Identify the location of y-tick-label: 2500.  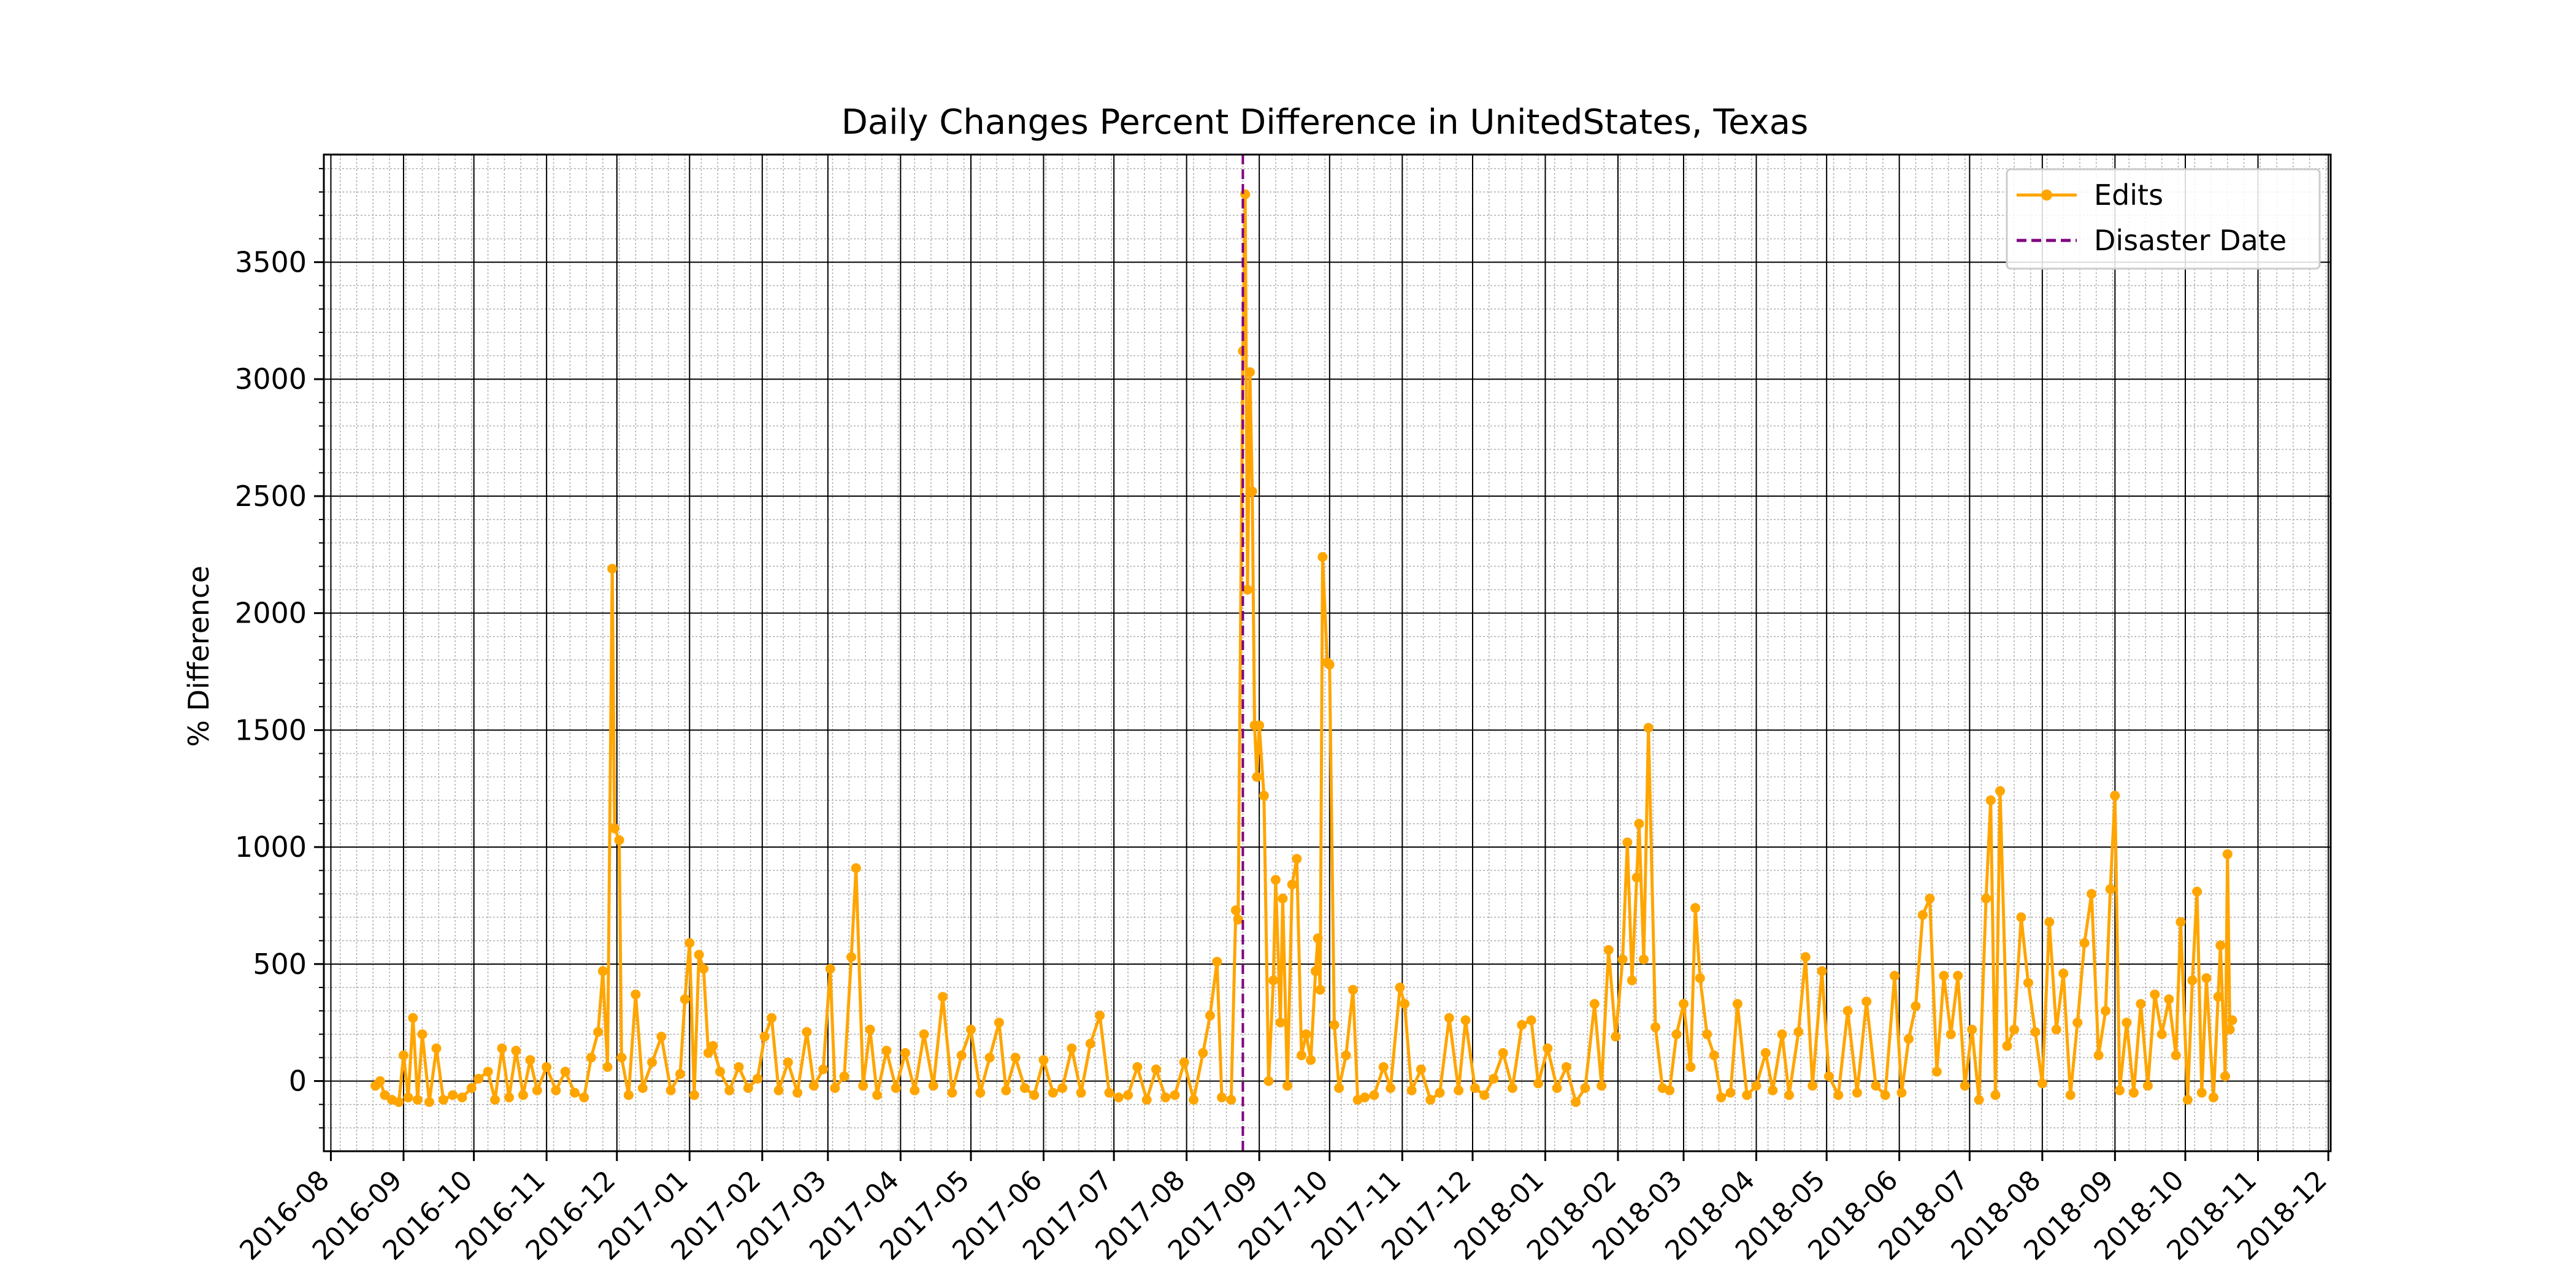
(271, 496).